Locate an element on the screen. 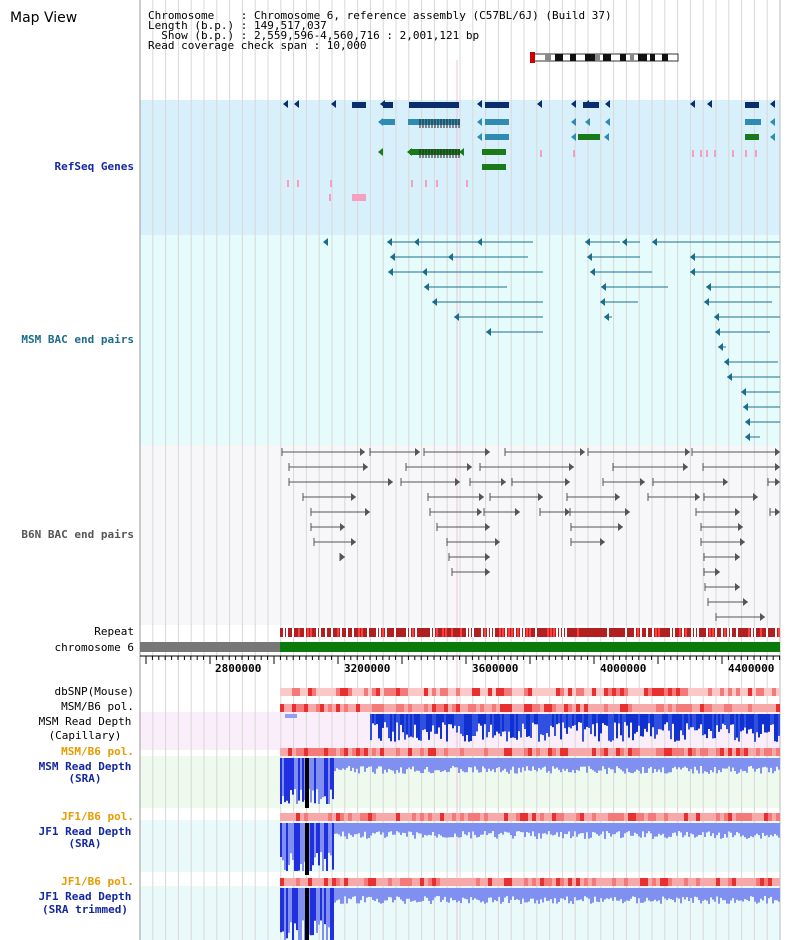  coverage-span-info: Read coverage check span : 10,000 is located at coordinates (257, 45).